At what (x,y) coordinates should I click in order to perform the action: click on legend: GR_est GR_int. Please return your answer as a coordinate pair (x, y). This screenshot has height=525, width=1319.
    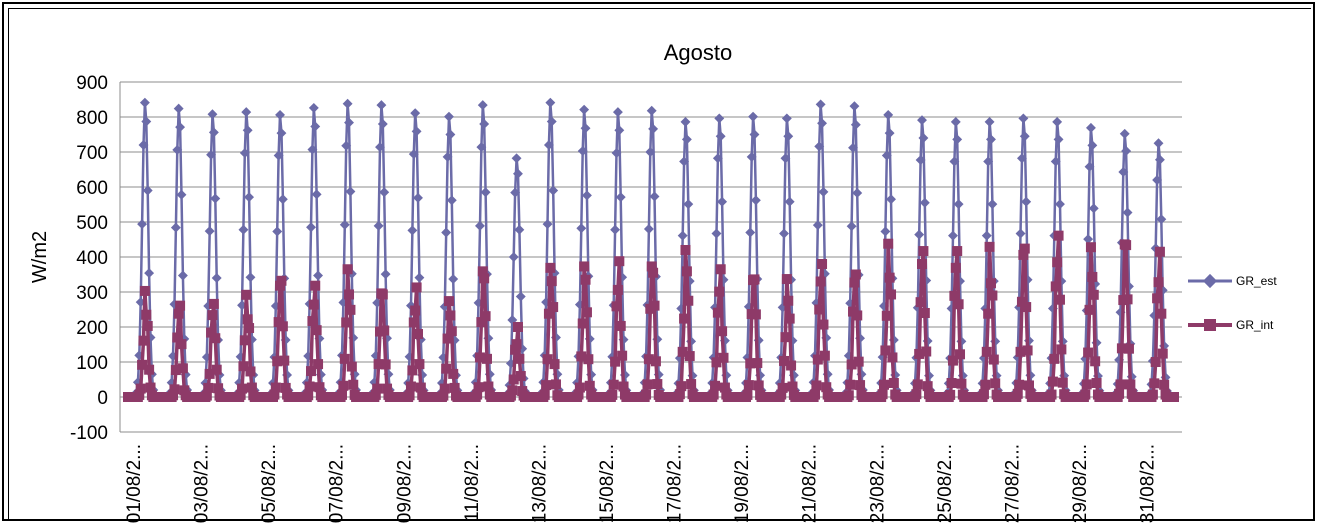
    Looking at the image, I should click on (1232, 302).